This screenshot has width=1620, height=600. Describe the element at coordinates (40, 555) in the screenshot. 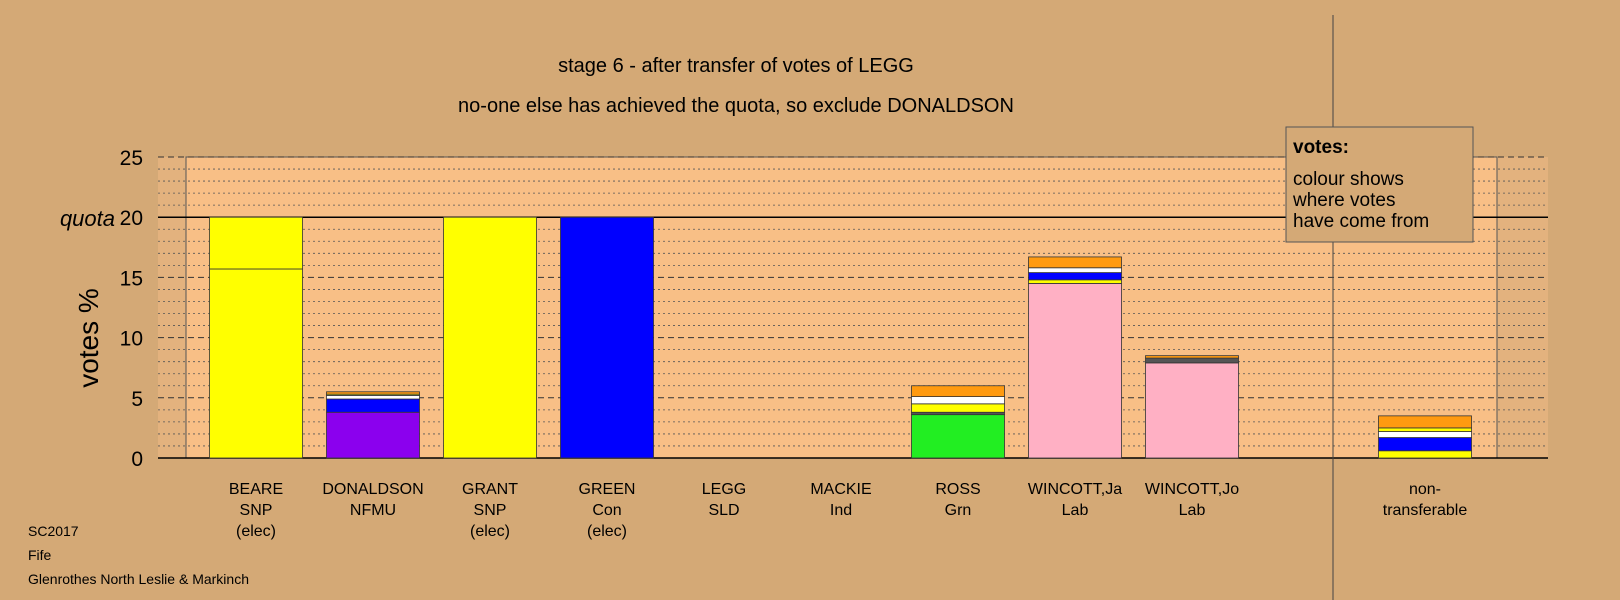

I see `footer-council: Fife` at that location.